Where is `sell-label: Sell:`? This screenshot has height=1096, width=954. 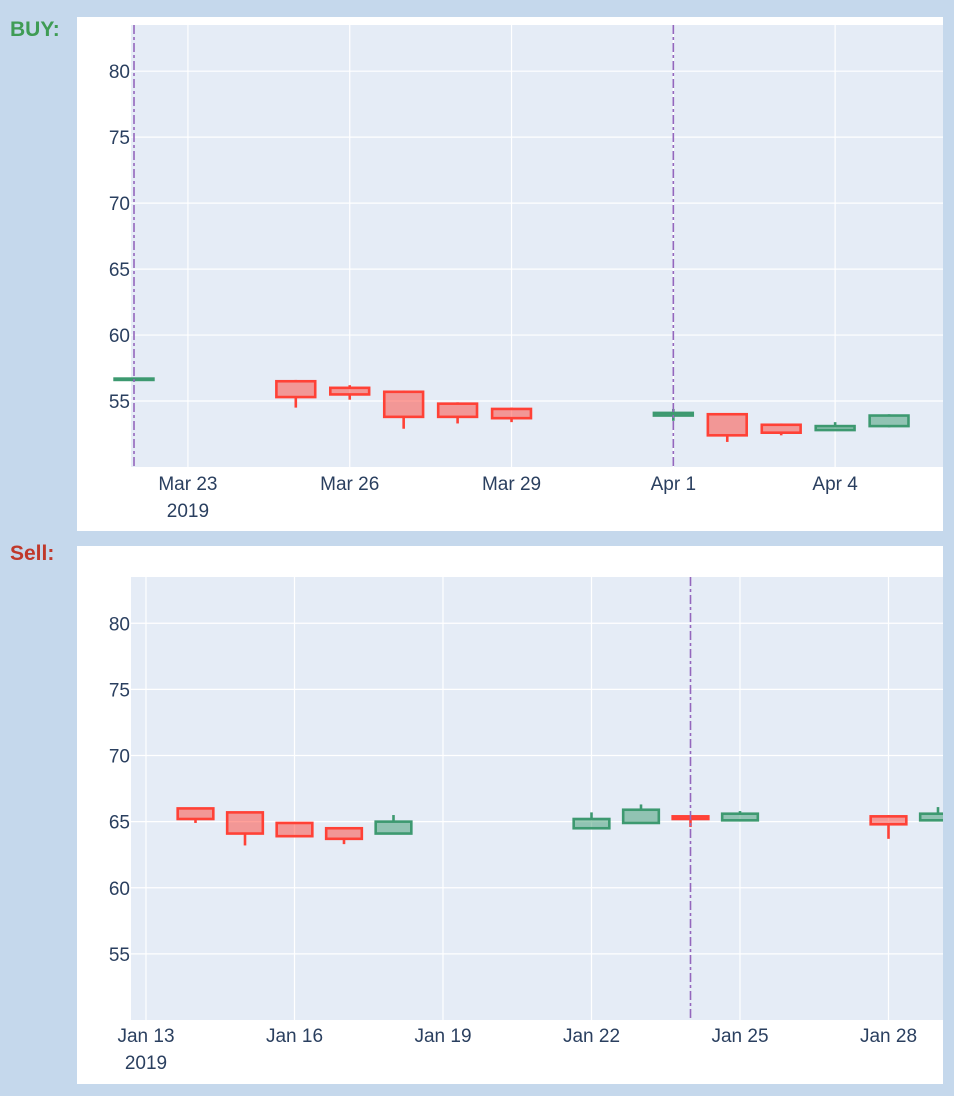
sell-label: Sell: is located at coordinates (32, 553).